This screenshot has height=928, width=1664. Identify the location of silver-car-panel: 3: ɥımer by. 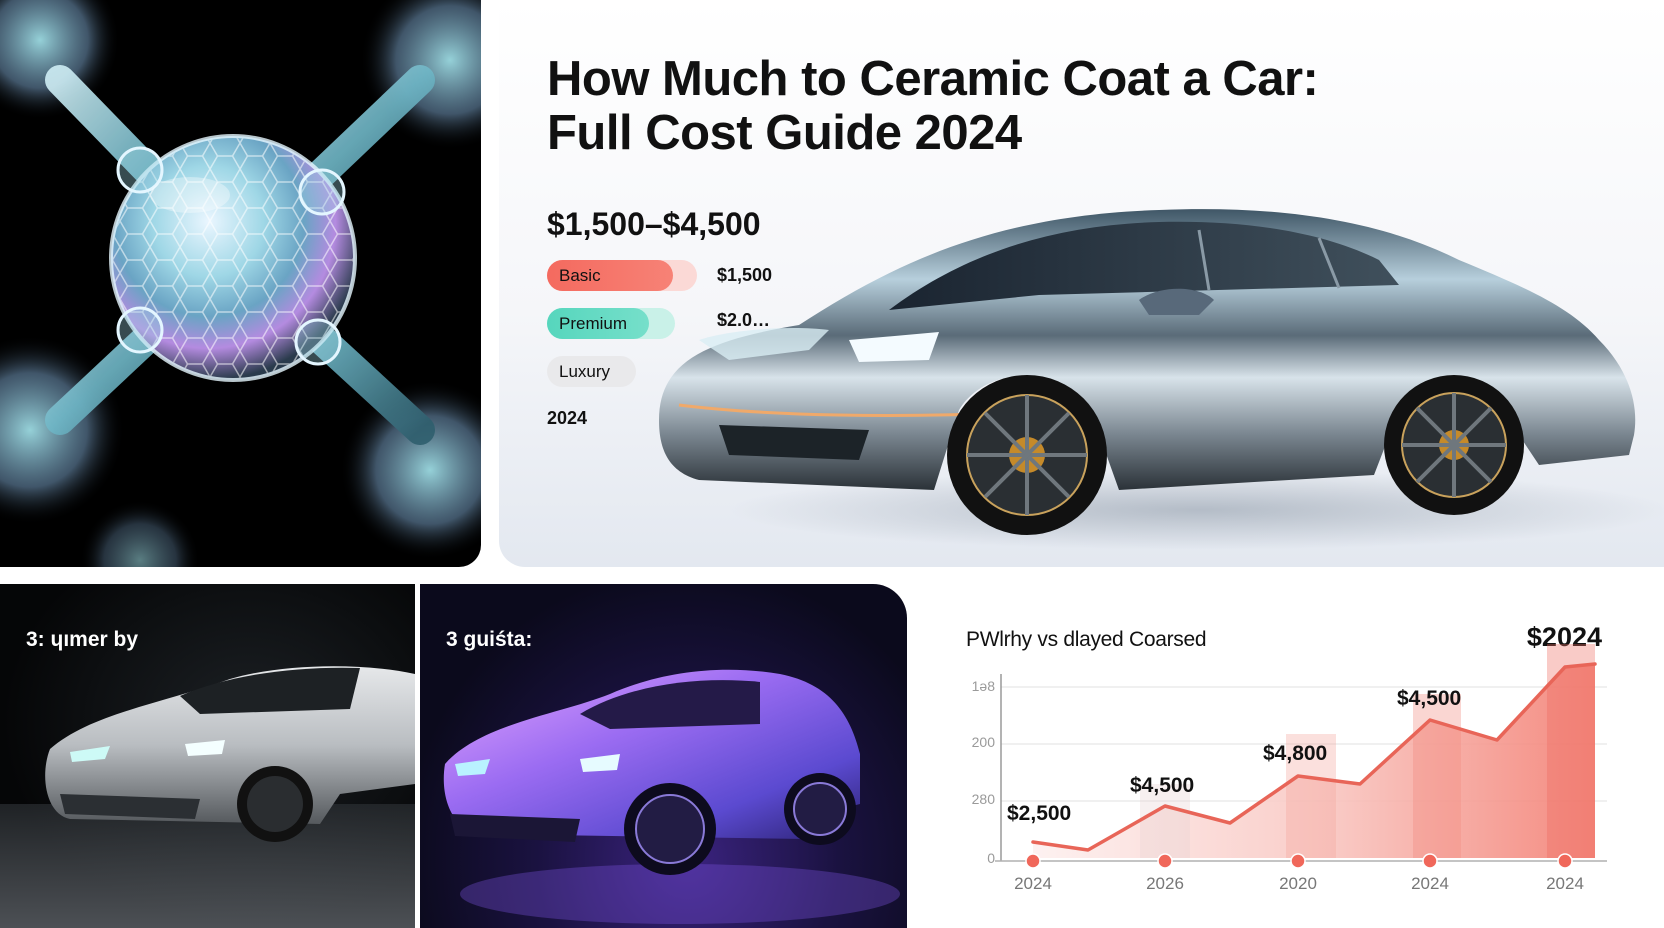
(207, 756).